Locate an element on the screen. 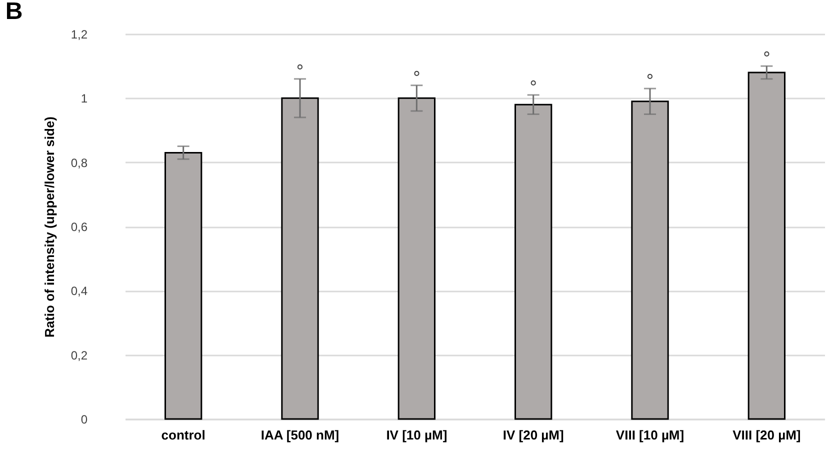 The image size is (836, 470). y-tick-label: 0,2 is located at coordinates (79, 355).